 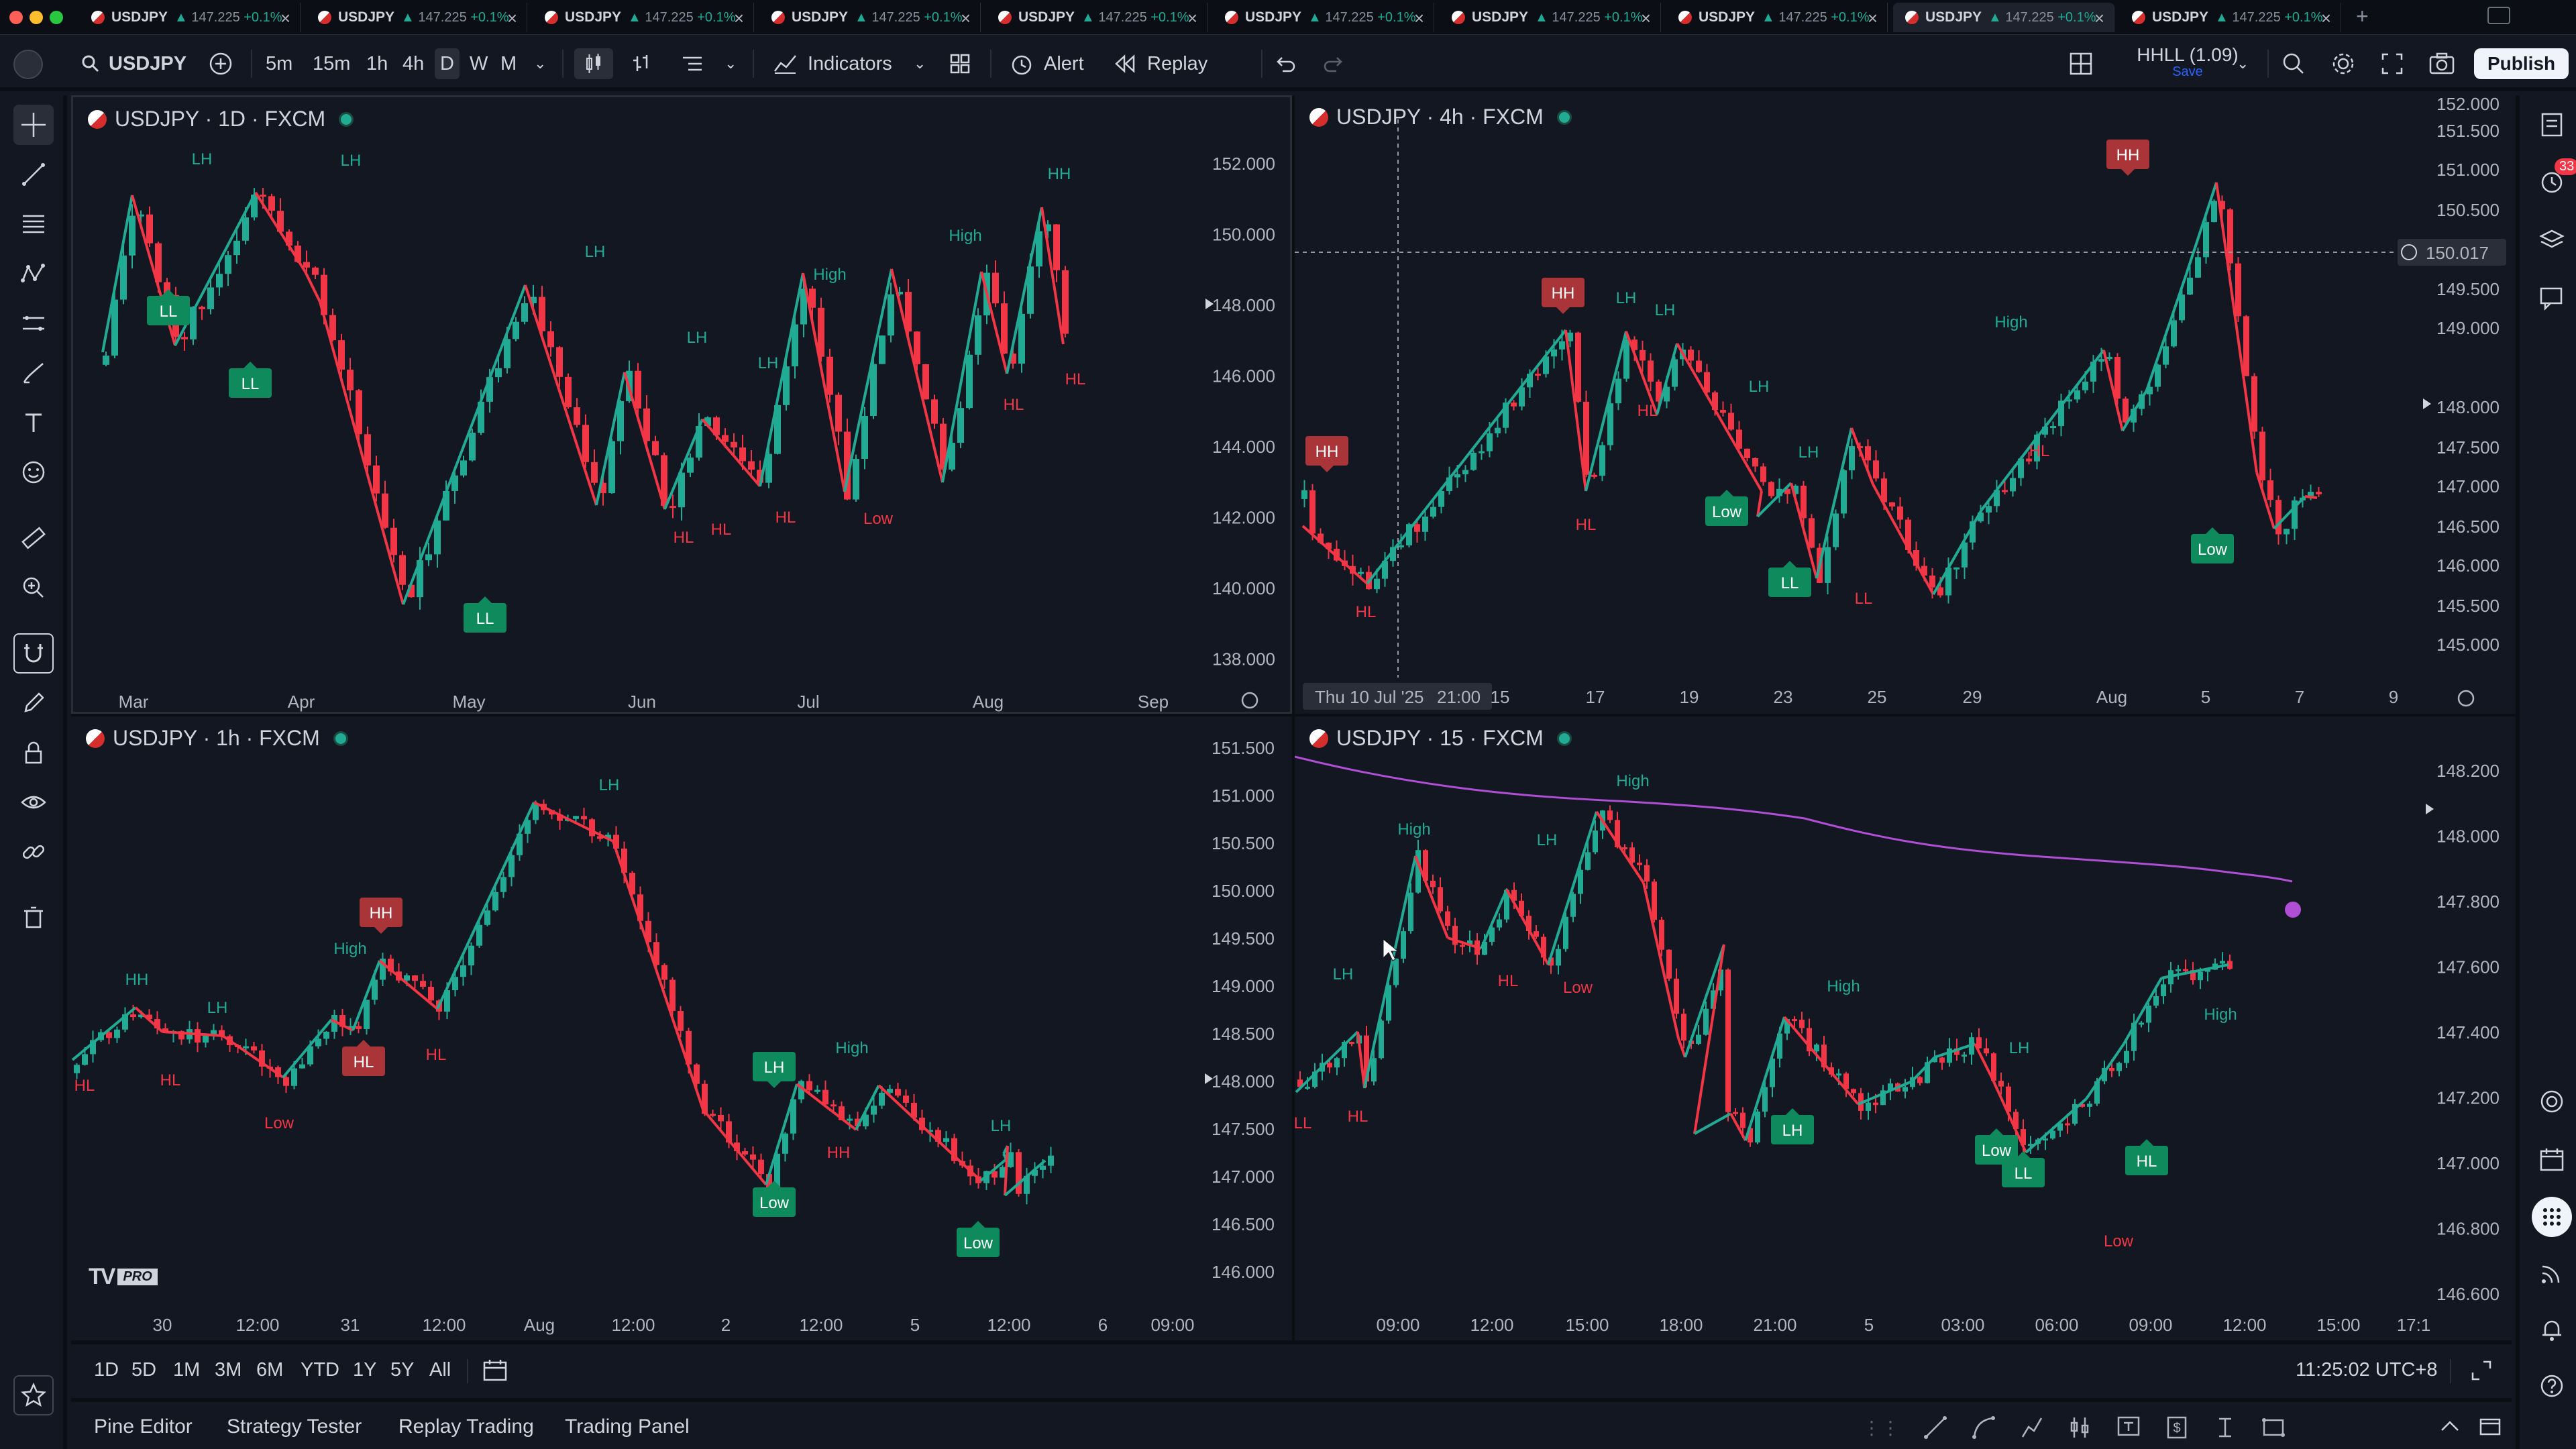 What do you see at coordinates (2552, 298) in the screenshot?
I see `chats-button` at bounding box center [2552, 298].